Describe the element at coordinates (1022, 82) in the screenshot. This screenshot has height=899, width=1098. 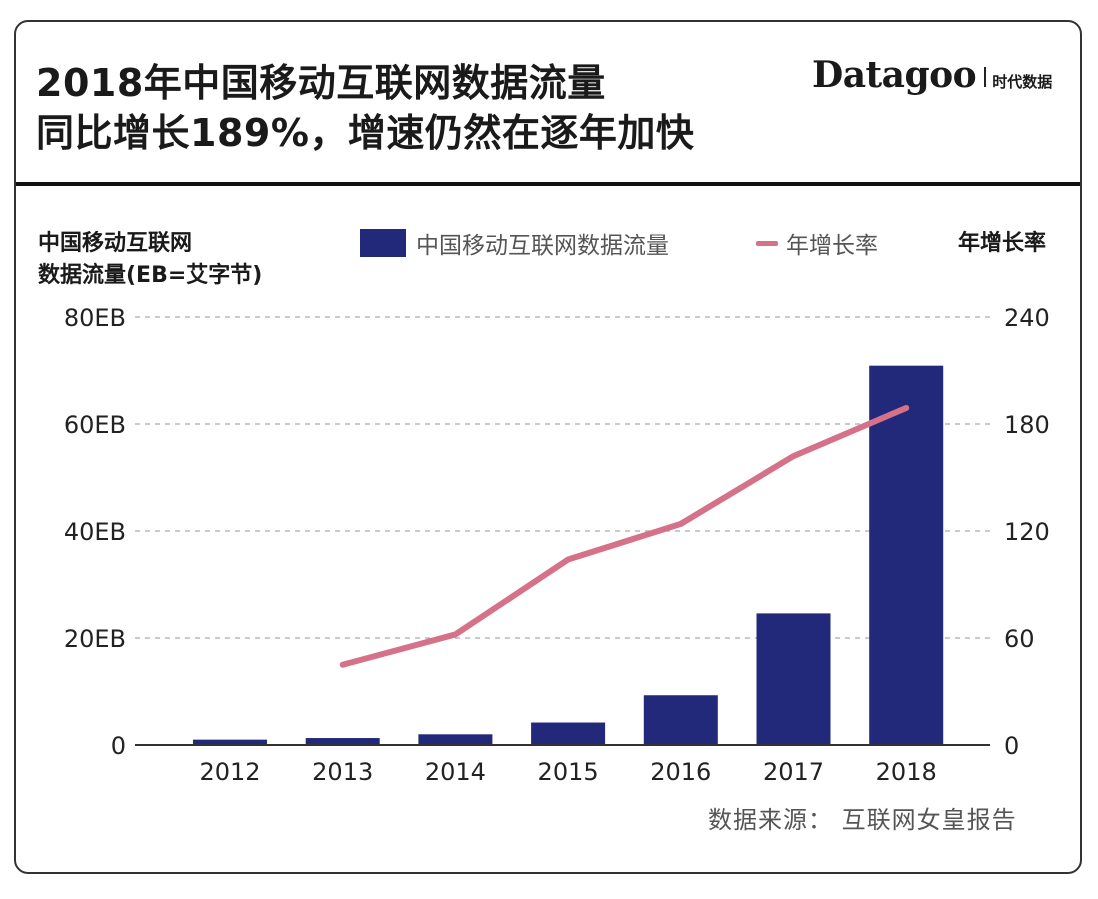
I see `brand-subtitle: 时代数据` at that location.